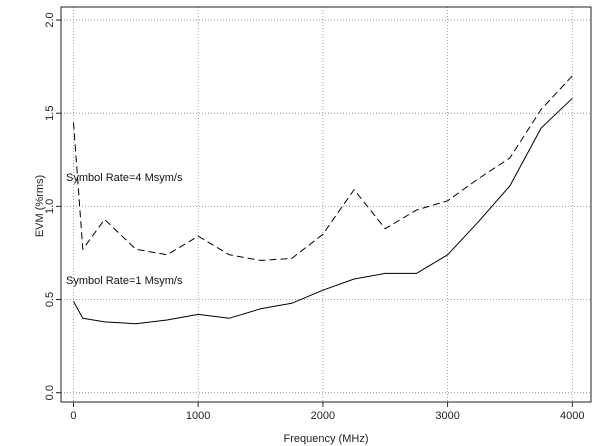 The width and height of the screenshot is (596, 446). What do you see at coordinates (326, 439) in the screenshot?
I see `x-axis-title: Frequency (MHz)` at bounding box center [326, 439].